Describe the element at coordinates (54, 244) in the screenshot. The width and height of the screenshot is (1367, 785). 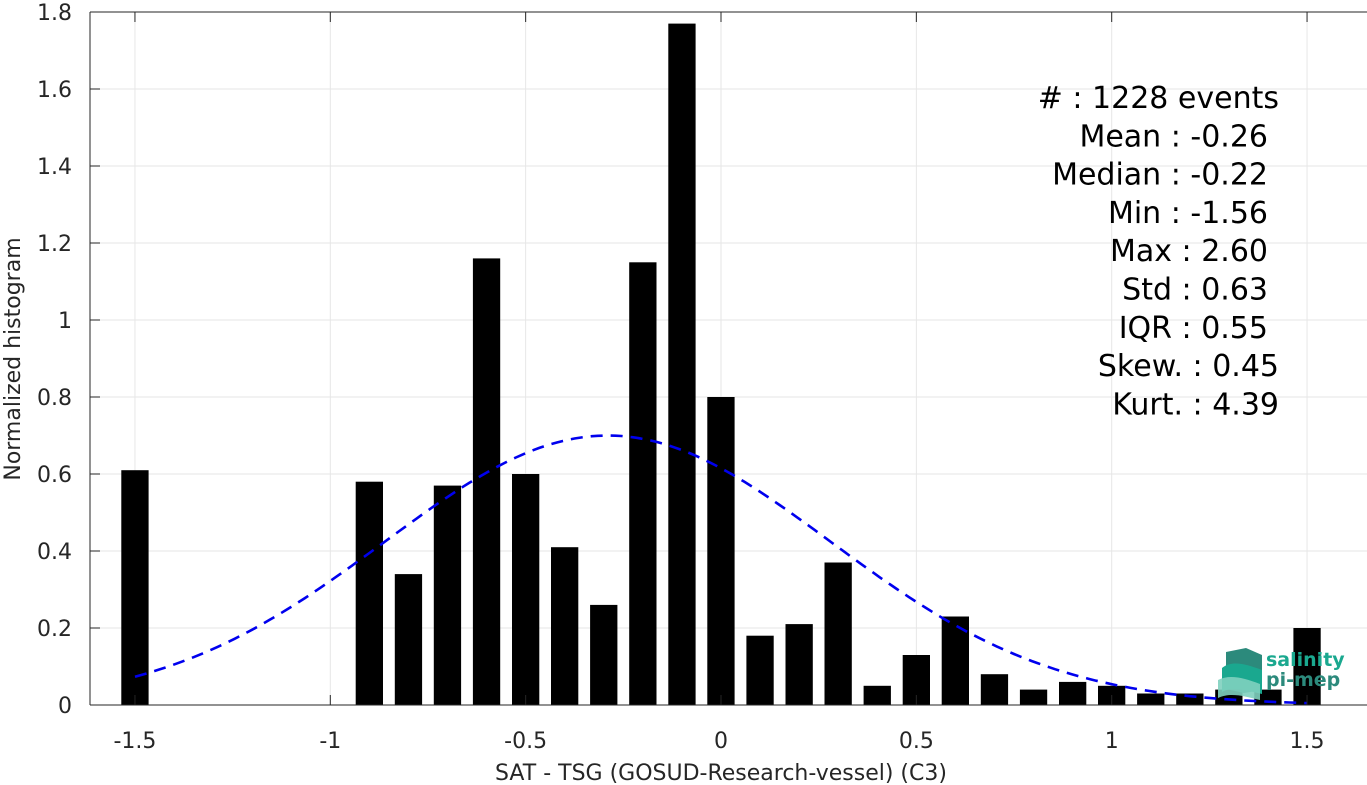
I see `y-tick-label: 1.2` at that location.